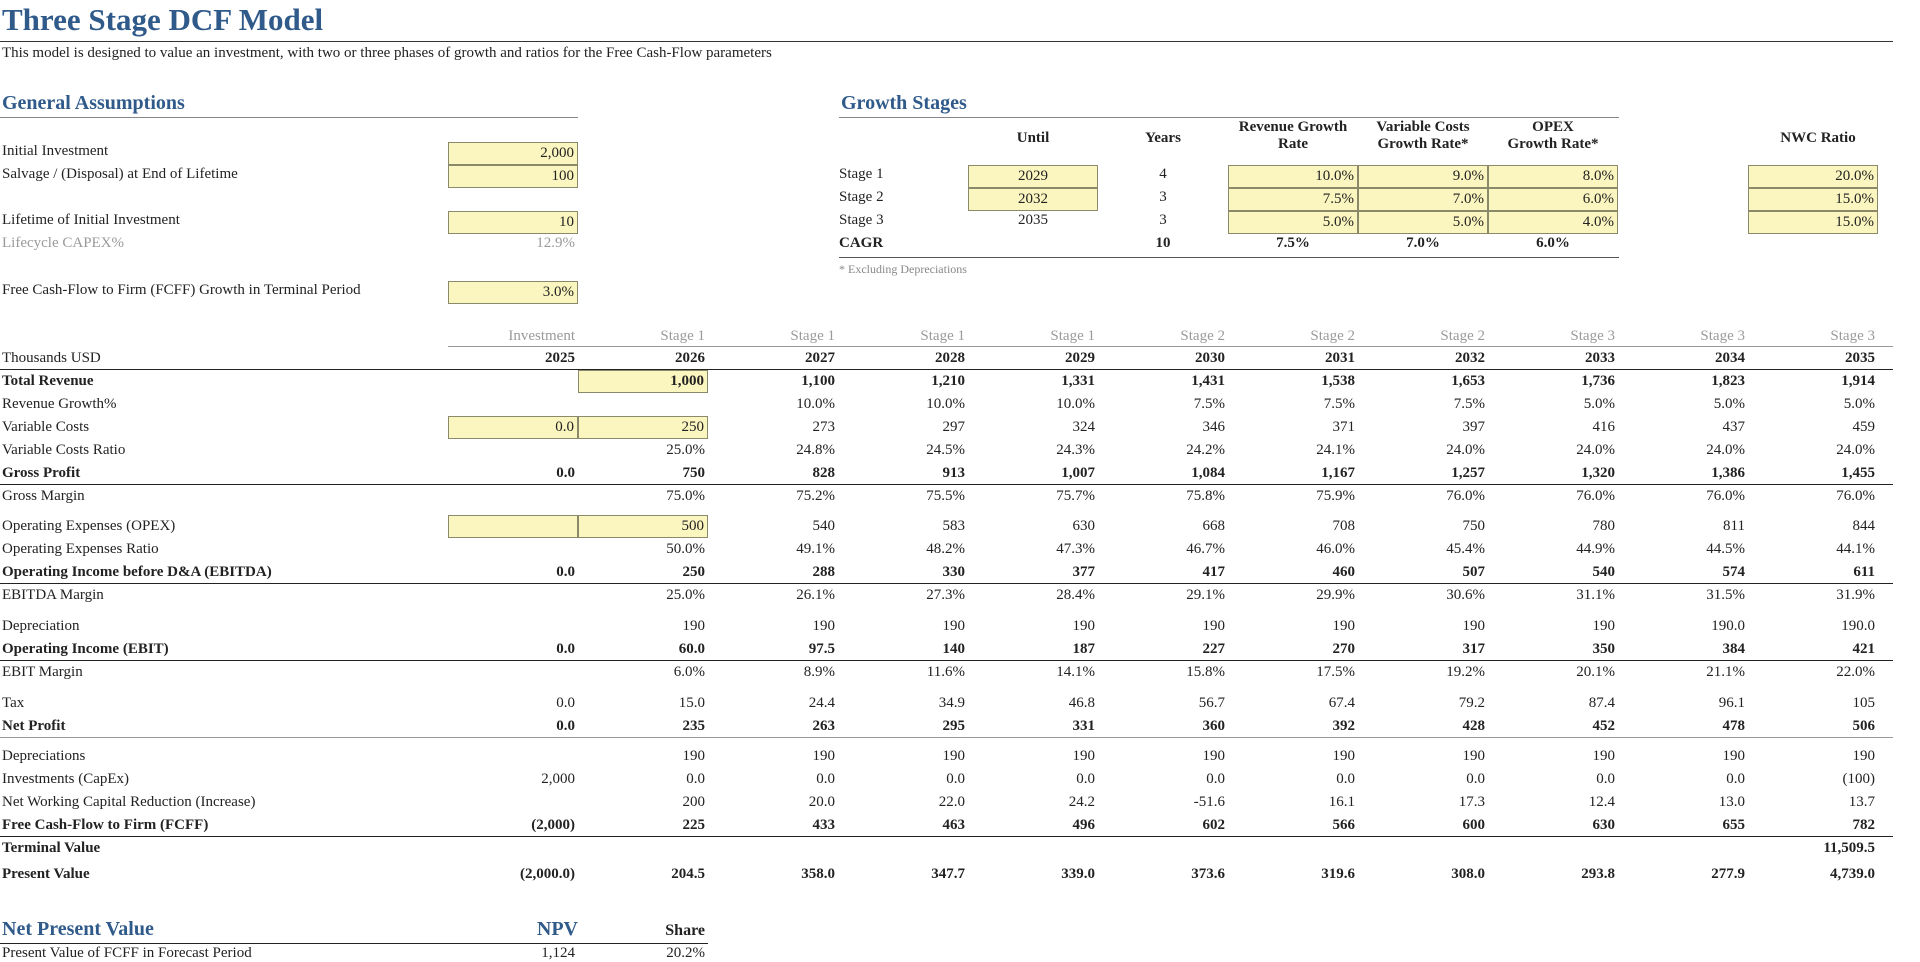  What do you see at coordinates (1601, 703) in the screenshot?
I see `table-cell: 87.4` at bounding box center [1601, 703].